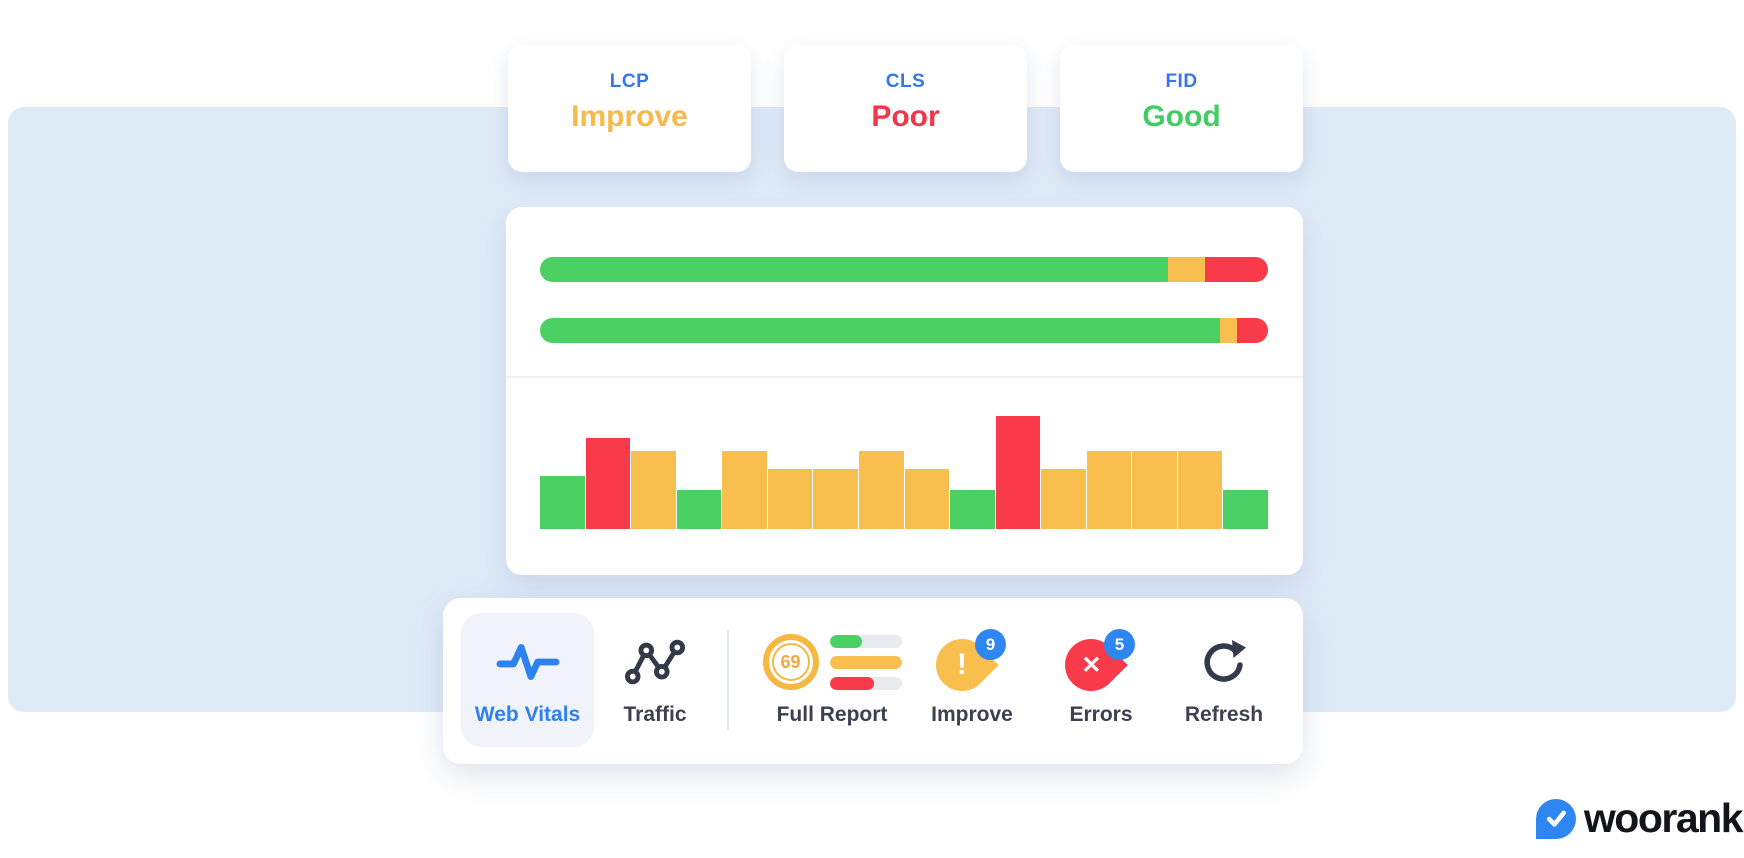  I want to click on score-value: 69, so click(790, 662).